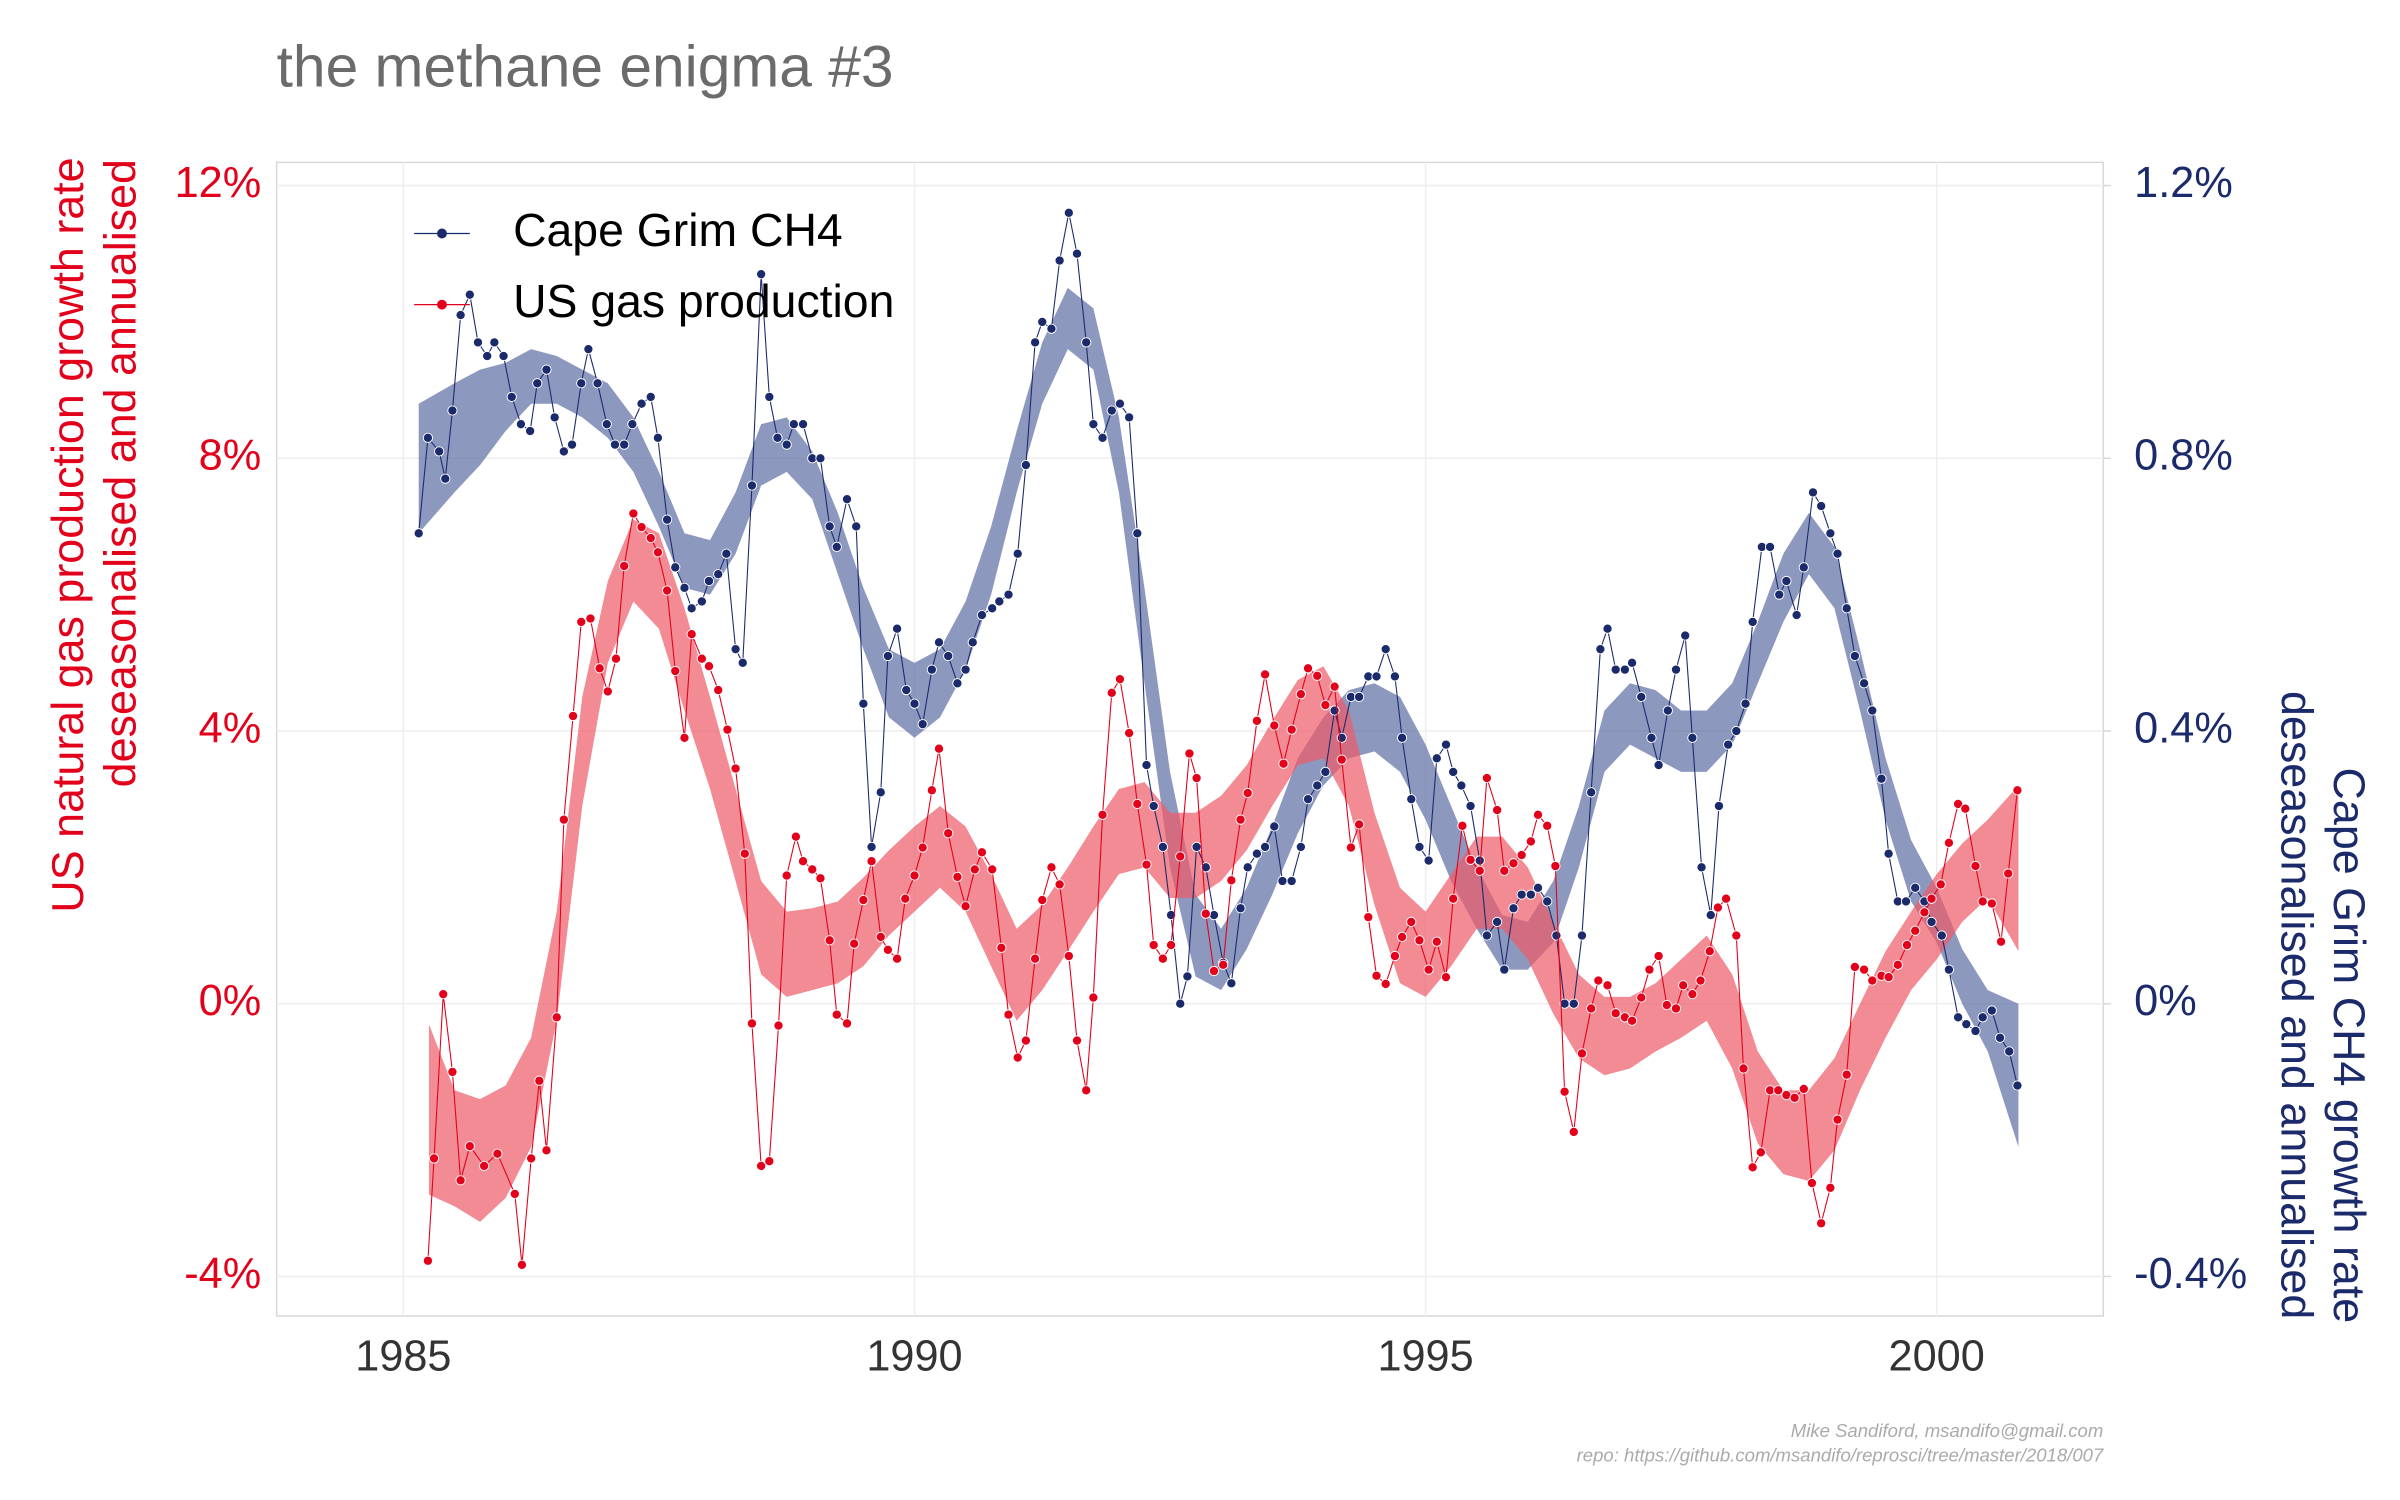 This screenshot has height=1500, width=2400. What do you see at coordinates (678, 230) in the screenshot?
I see `legend-label: Cape Grim CH4` at bounding box center [678, 230].